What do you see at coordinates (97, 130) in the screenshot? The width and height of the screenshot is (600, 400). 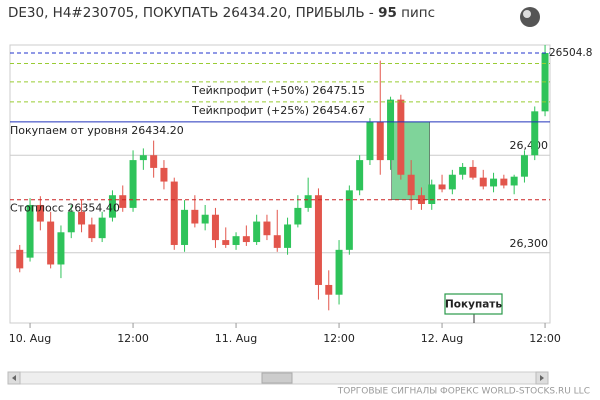 I see `level-label: Покупаем от уровня 26434.20` at bounding box center [97, 130].